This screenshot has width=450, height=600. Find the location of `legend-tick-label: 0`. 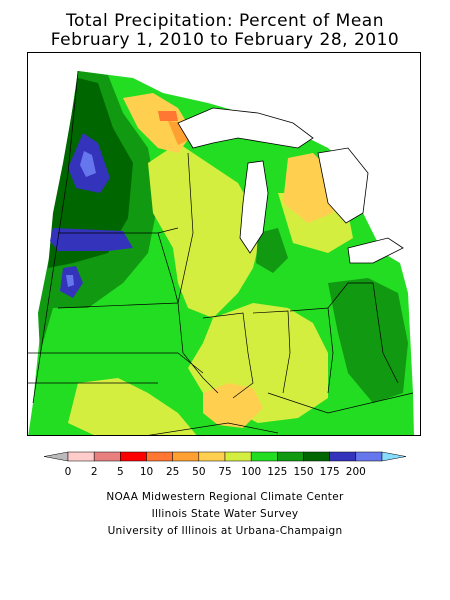

legend-tick-label: 0 is located at coordinates (68, 472).